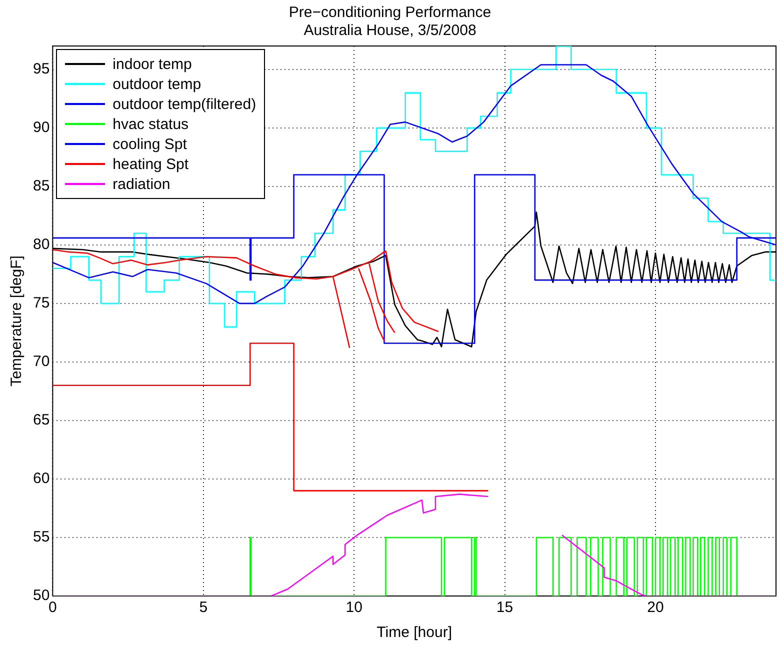  Describe the element at coordinates (152, 64) in the screenshot. I see `legend-label: indoor temp` at that location.